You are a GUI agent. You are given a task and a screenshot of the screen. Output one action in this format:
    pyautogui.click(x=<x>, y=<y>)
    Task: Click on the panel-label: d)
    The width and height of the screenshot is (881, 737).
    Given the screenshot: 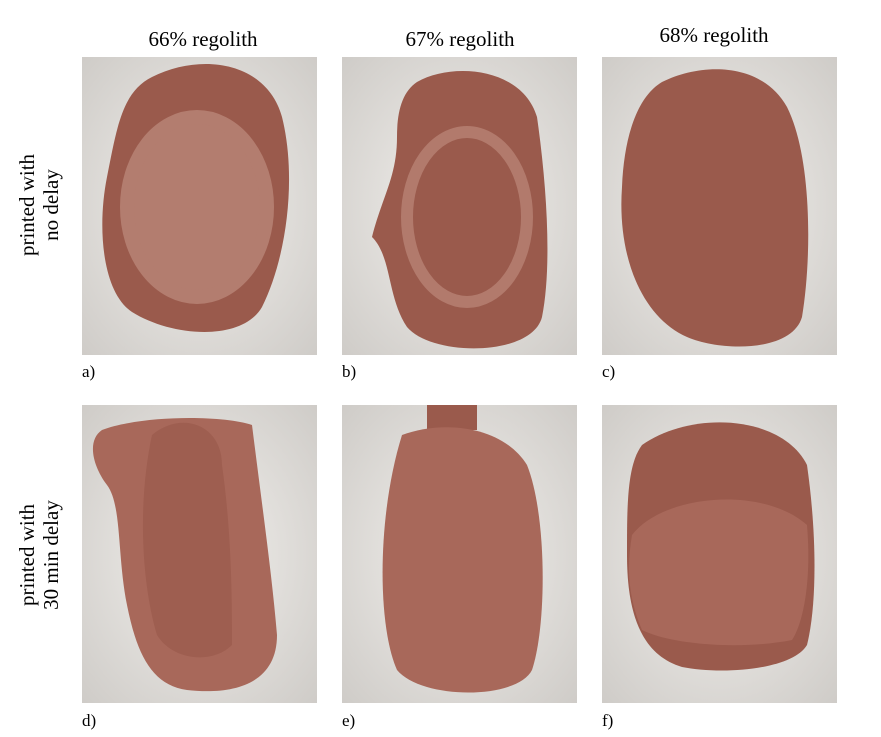 What is the action you would take?
    pyautogui.click(x=89, y=720)
    